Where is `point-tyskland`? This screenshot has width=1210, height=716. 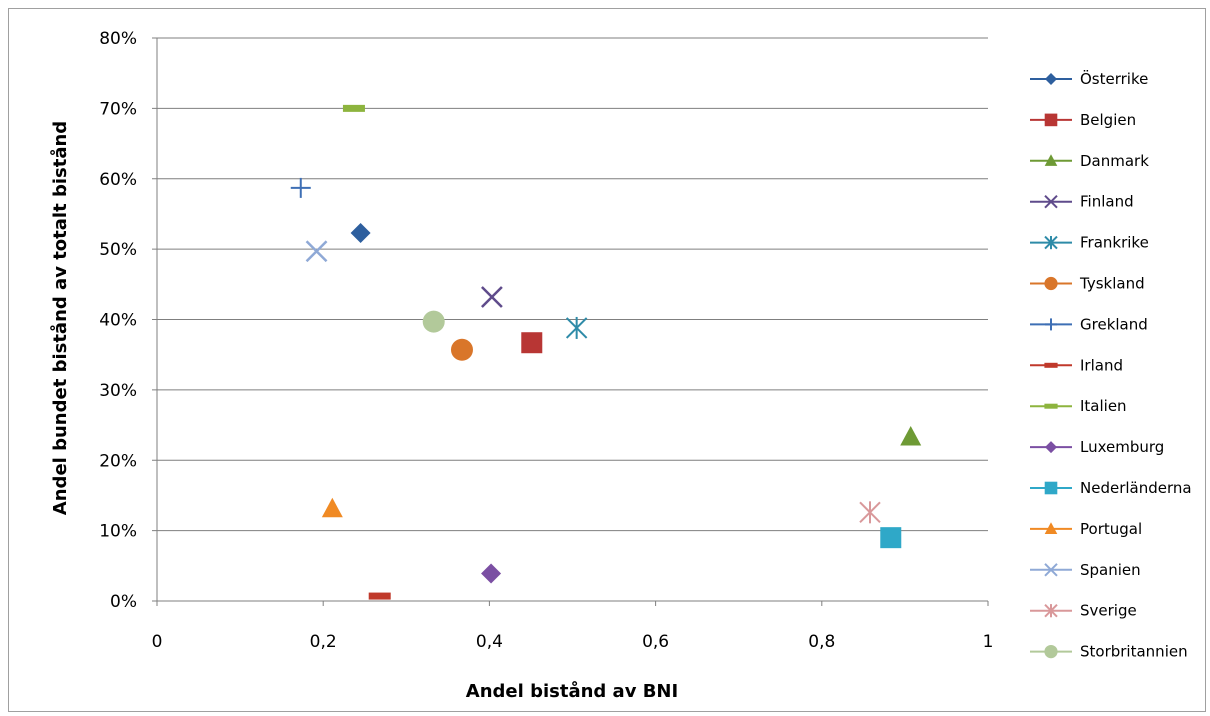 point-tyskland is located at coordinates (461, 349).